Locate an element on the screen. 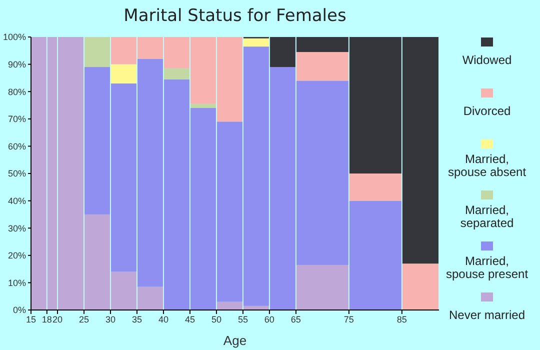 Image resolution: width=540 pixels, height=350 pixels. x-axis-title: Age is located at coordinates (235, 340).